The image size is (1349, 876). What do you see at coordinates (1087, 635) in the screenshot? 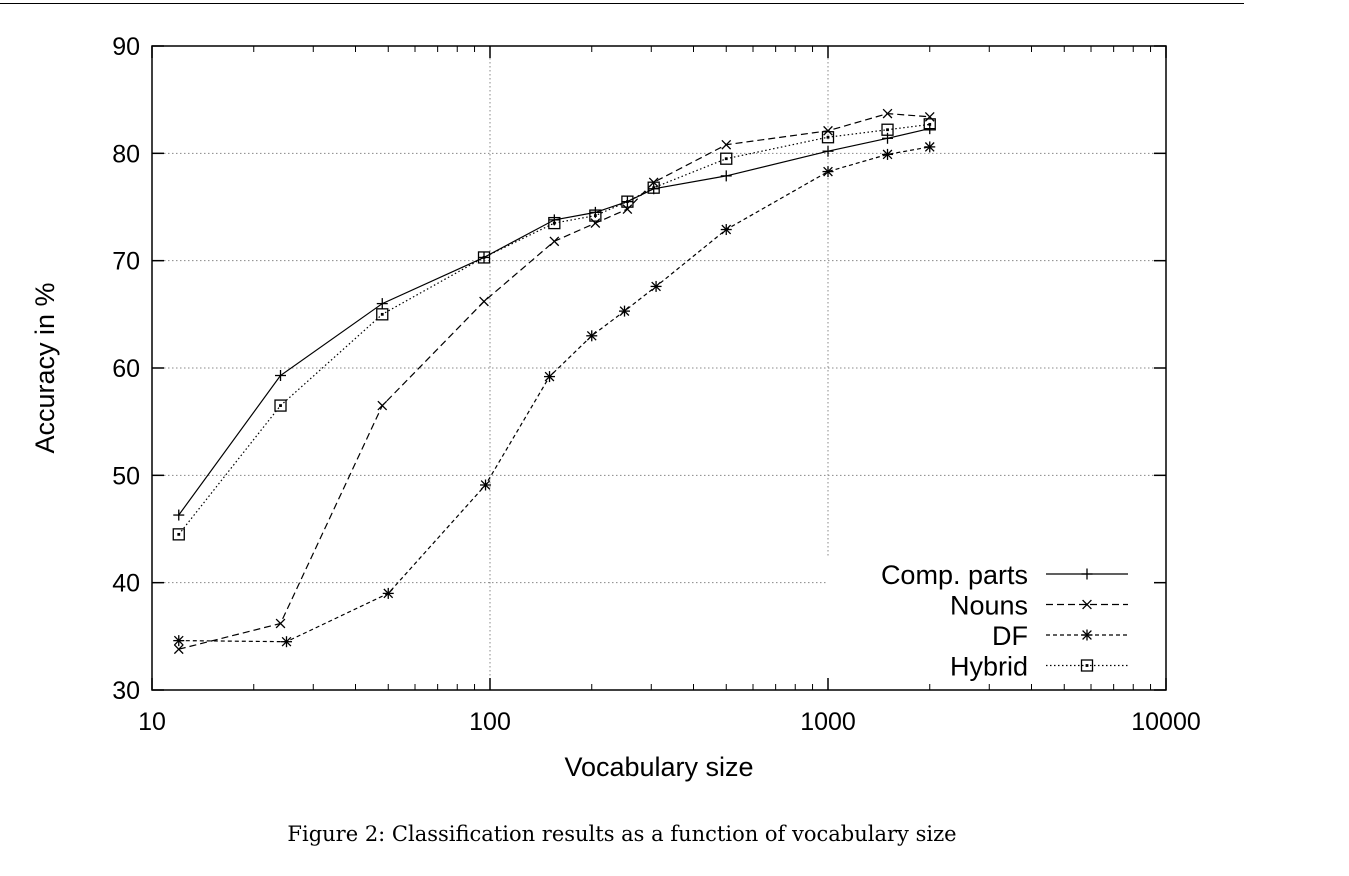
I see `legend-marker-df` at bounding box center [1087, 635].